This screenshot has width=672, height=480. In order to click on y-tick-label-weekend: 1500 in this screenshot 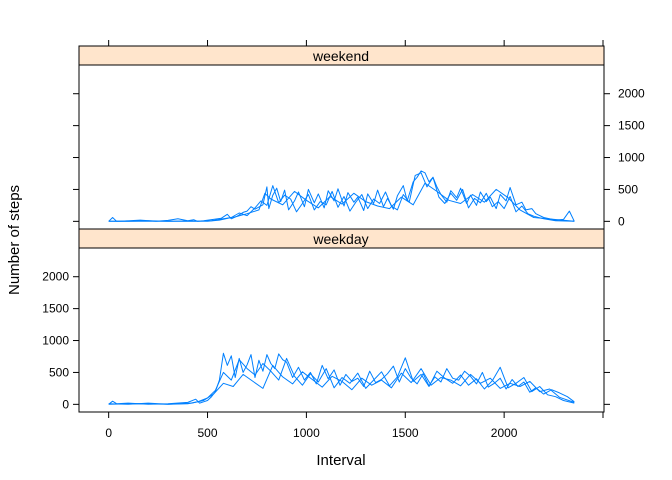, I will do `click(631, 126)`.